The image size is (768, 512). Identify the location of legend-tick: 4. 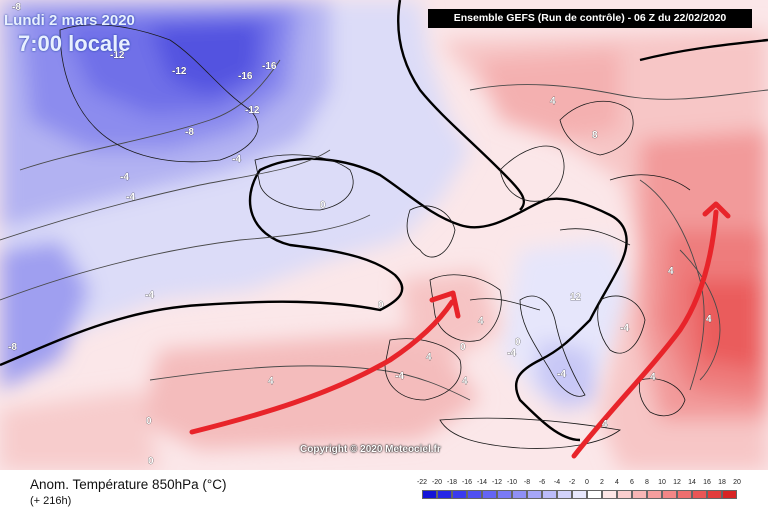
(617, 482).